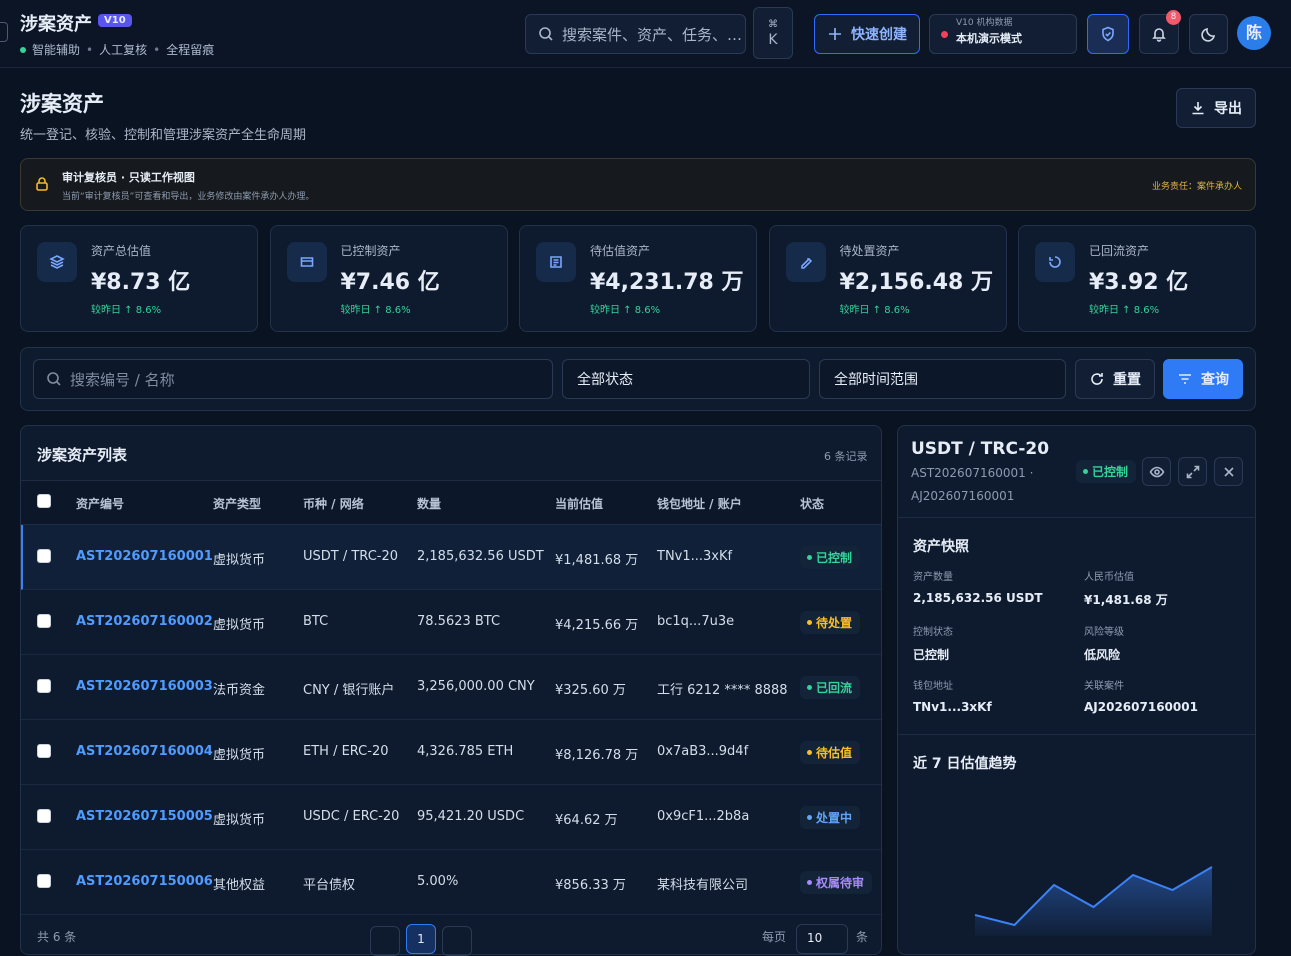 The width and height of the screenshot is (1291, 956). Describe the element at coordinates (1203, 379) in the screenshot. I see `query-button: 查询` at that location.